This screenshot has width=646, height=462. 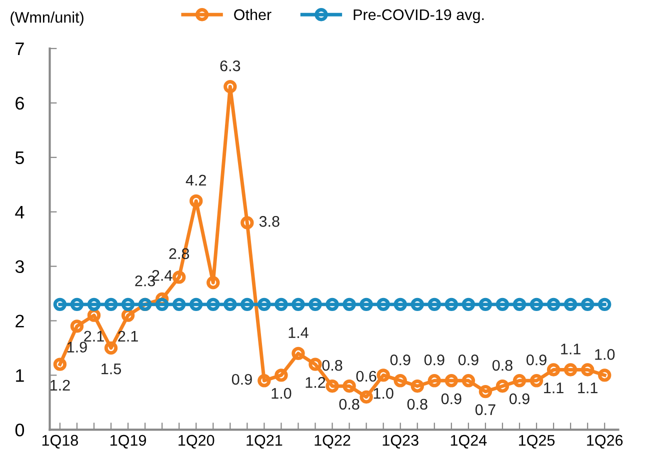 I want to click on y-tick-label: 0, so click(x=19, y=430).